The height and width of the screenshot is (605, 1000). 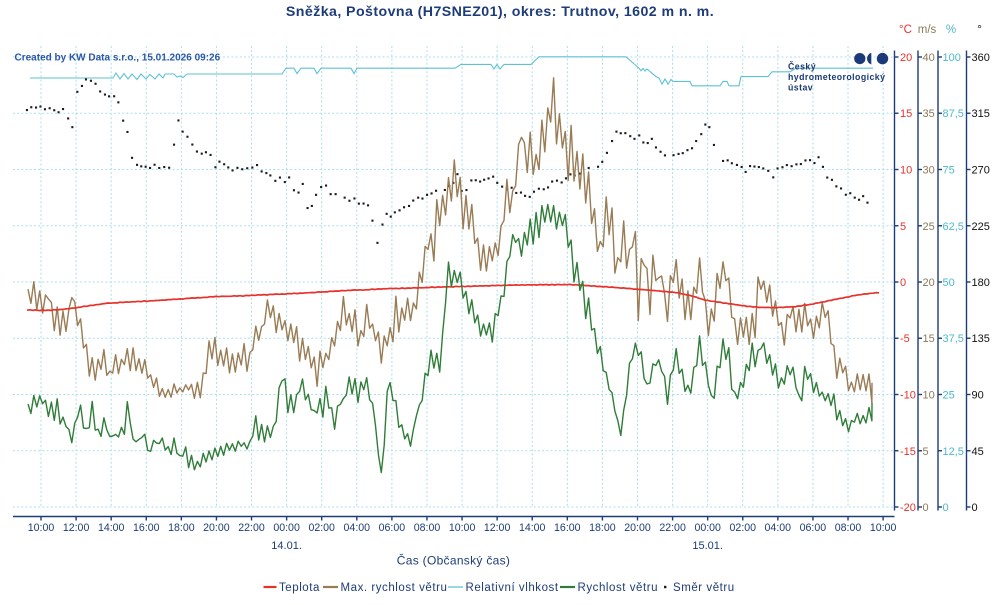 I want to click on svg-text: 180, so click(x=981, y=283).